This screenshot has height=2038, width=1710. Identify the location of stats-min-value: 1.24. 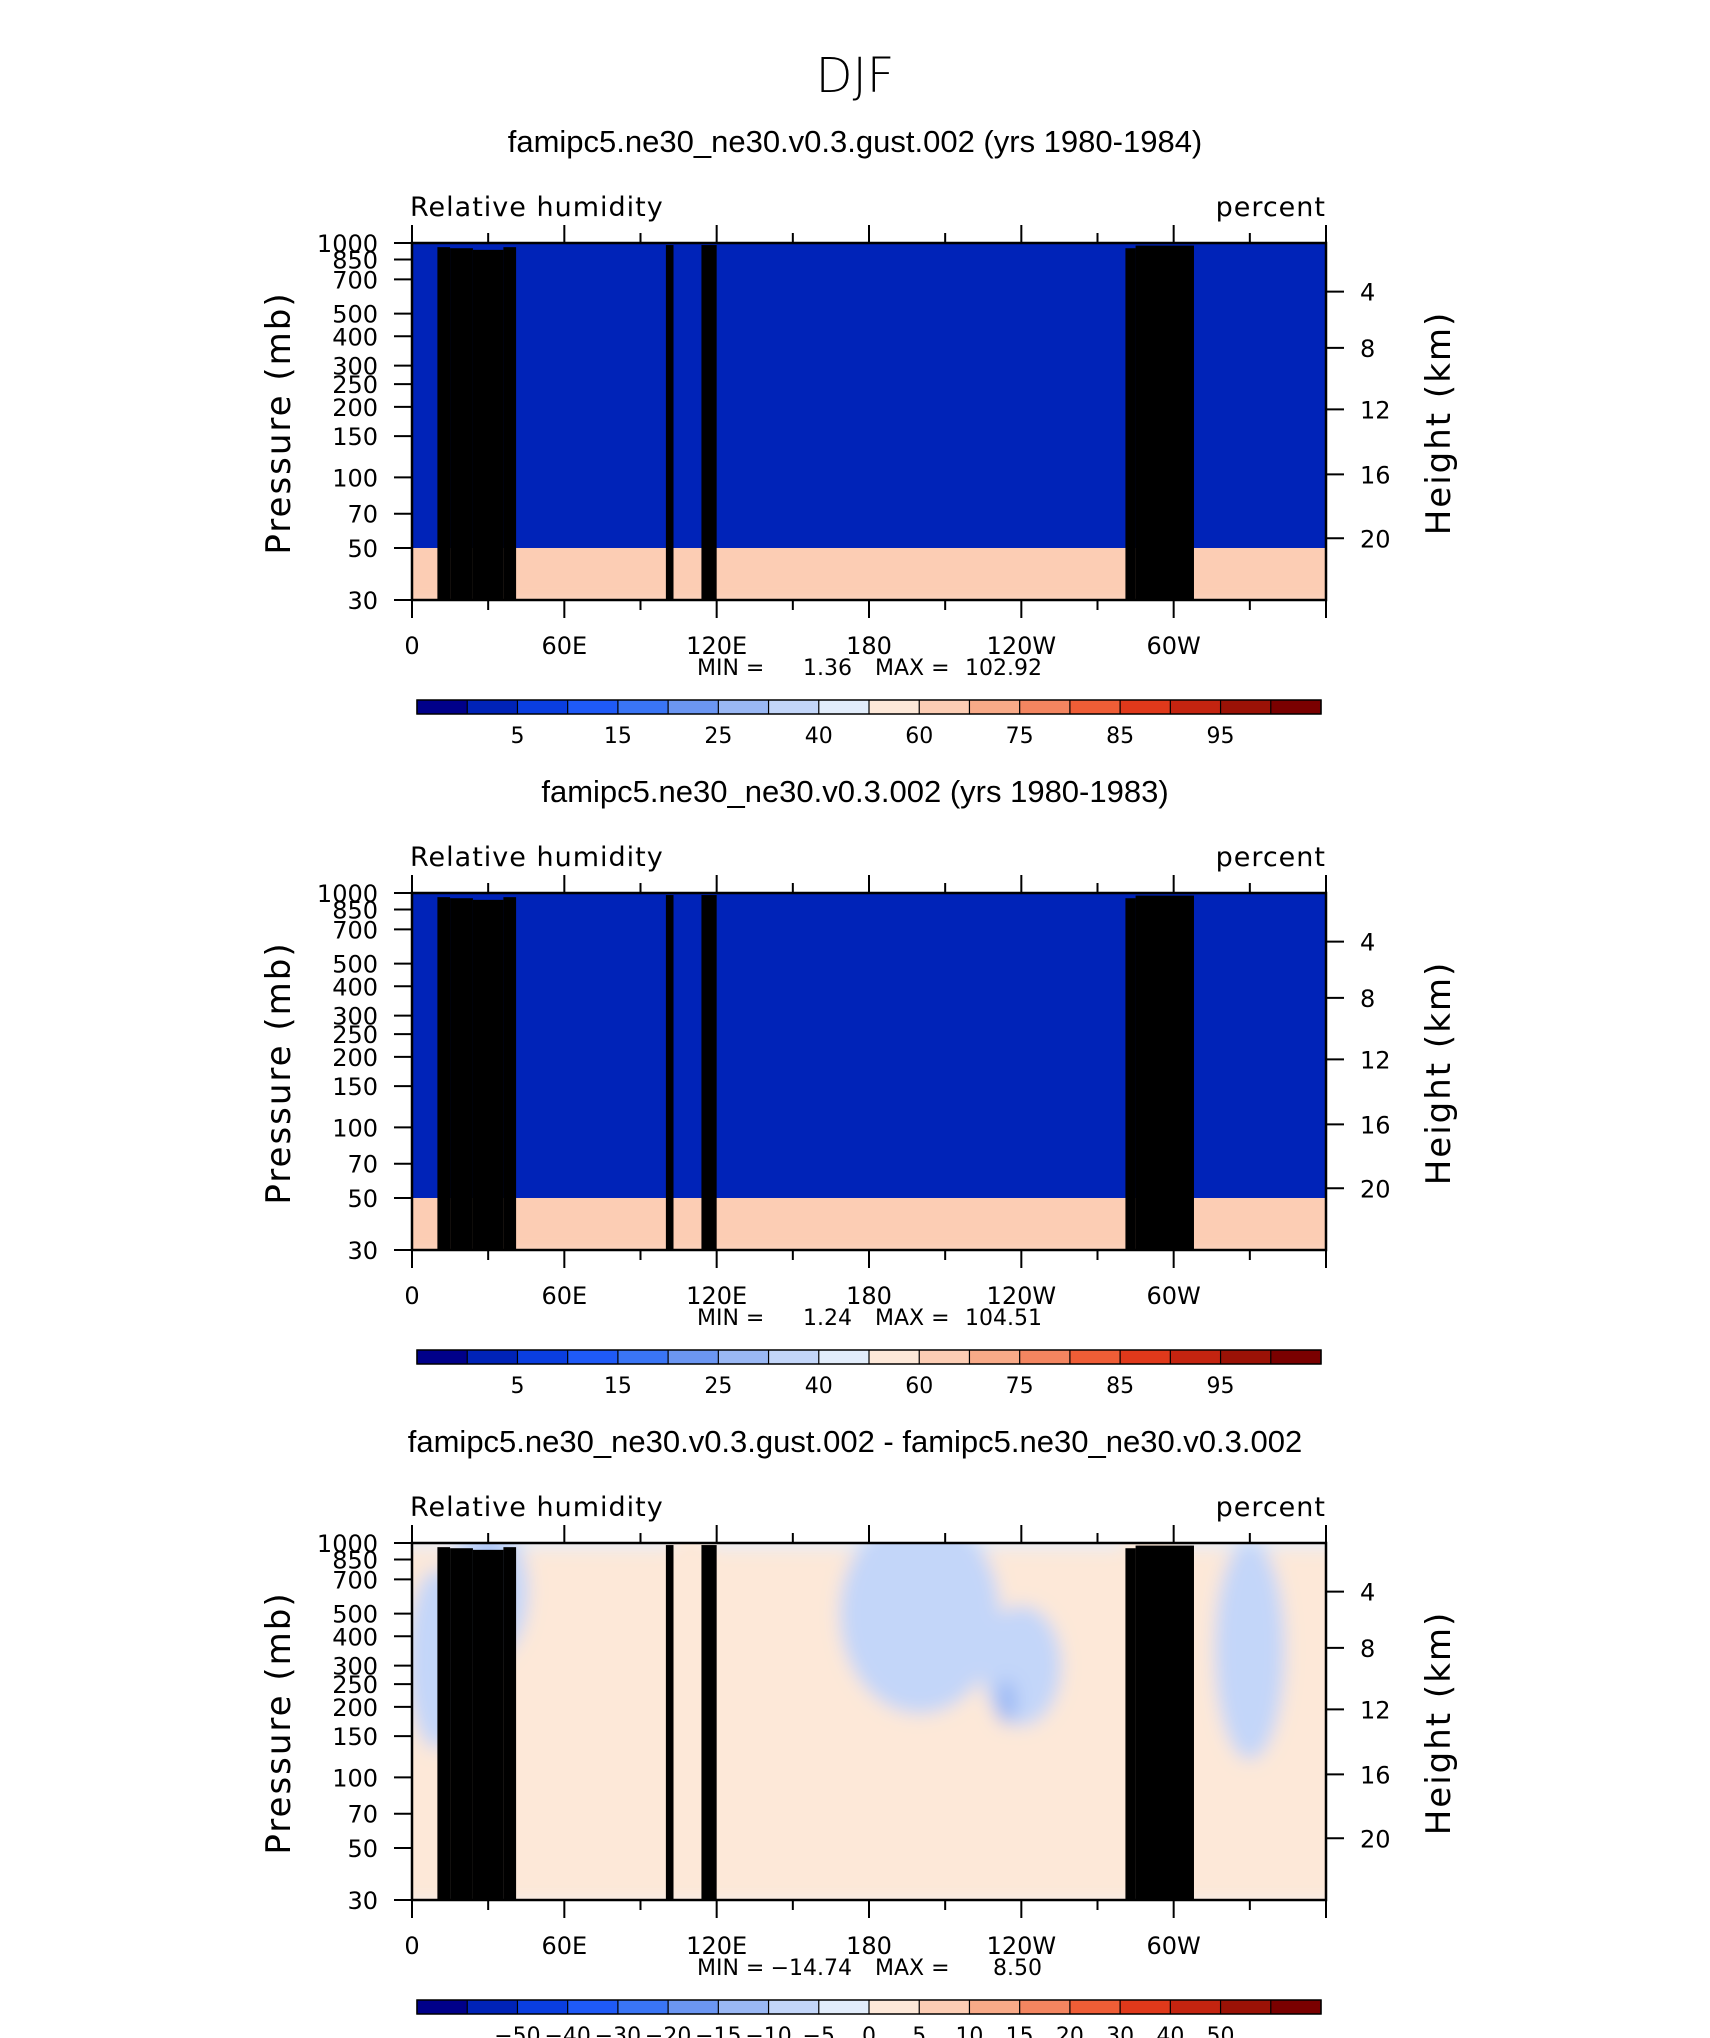
(827, 1318).